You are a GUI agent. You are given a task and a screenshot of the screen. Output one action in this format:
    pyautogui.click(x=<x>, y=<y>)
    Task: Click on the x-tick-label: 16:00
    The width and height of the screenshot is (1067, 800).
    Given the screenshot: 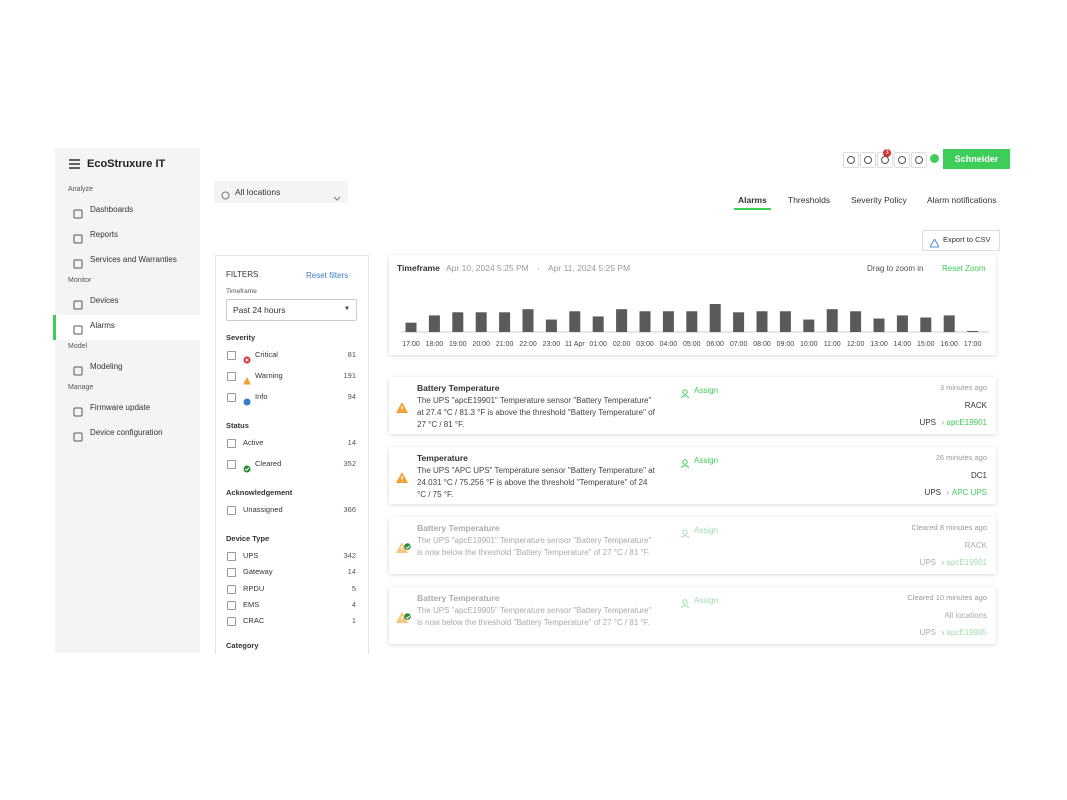 What is the action you would take?
    pyautogui.click(x=949, y=344)
    